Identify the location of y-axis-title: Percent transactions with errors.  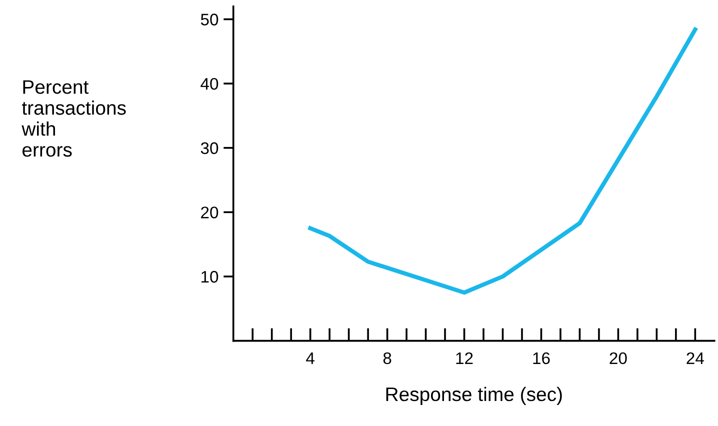
(74, 118).